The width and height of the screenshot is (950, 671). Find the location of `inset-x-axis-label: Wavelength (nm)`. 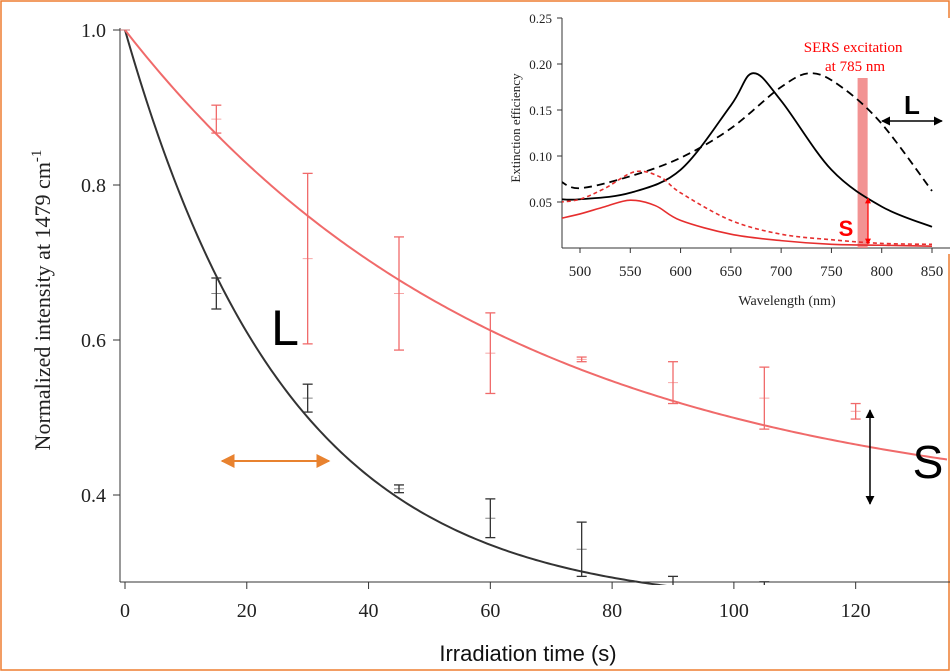

inset-x-axis-label: Wavelength (nm) is located at coordinates (787, 301).